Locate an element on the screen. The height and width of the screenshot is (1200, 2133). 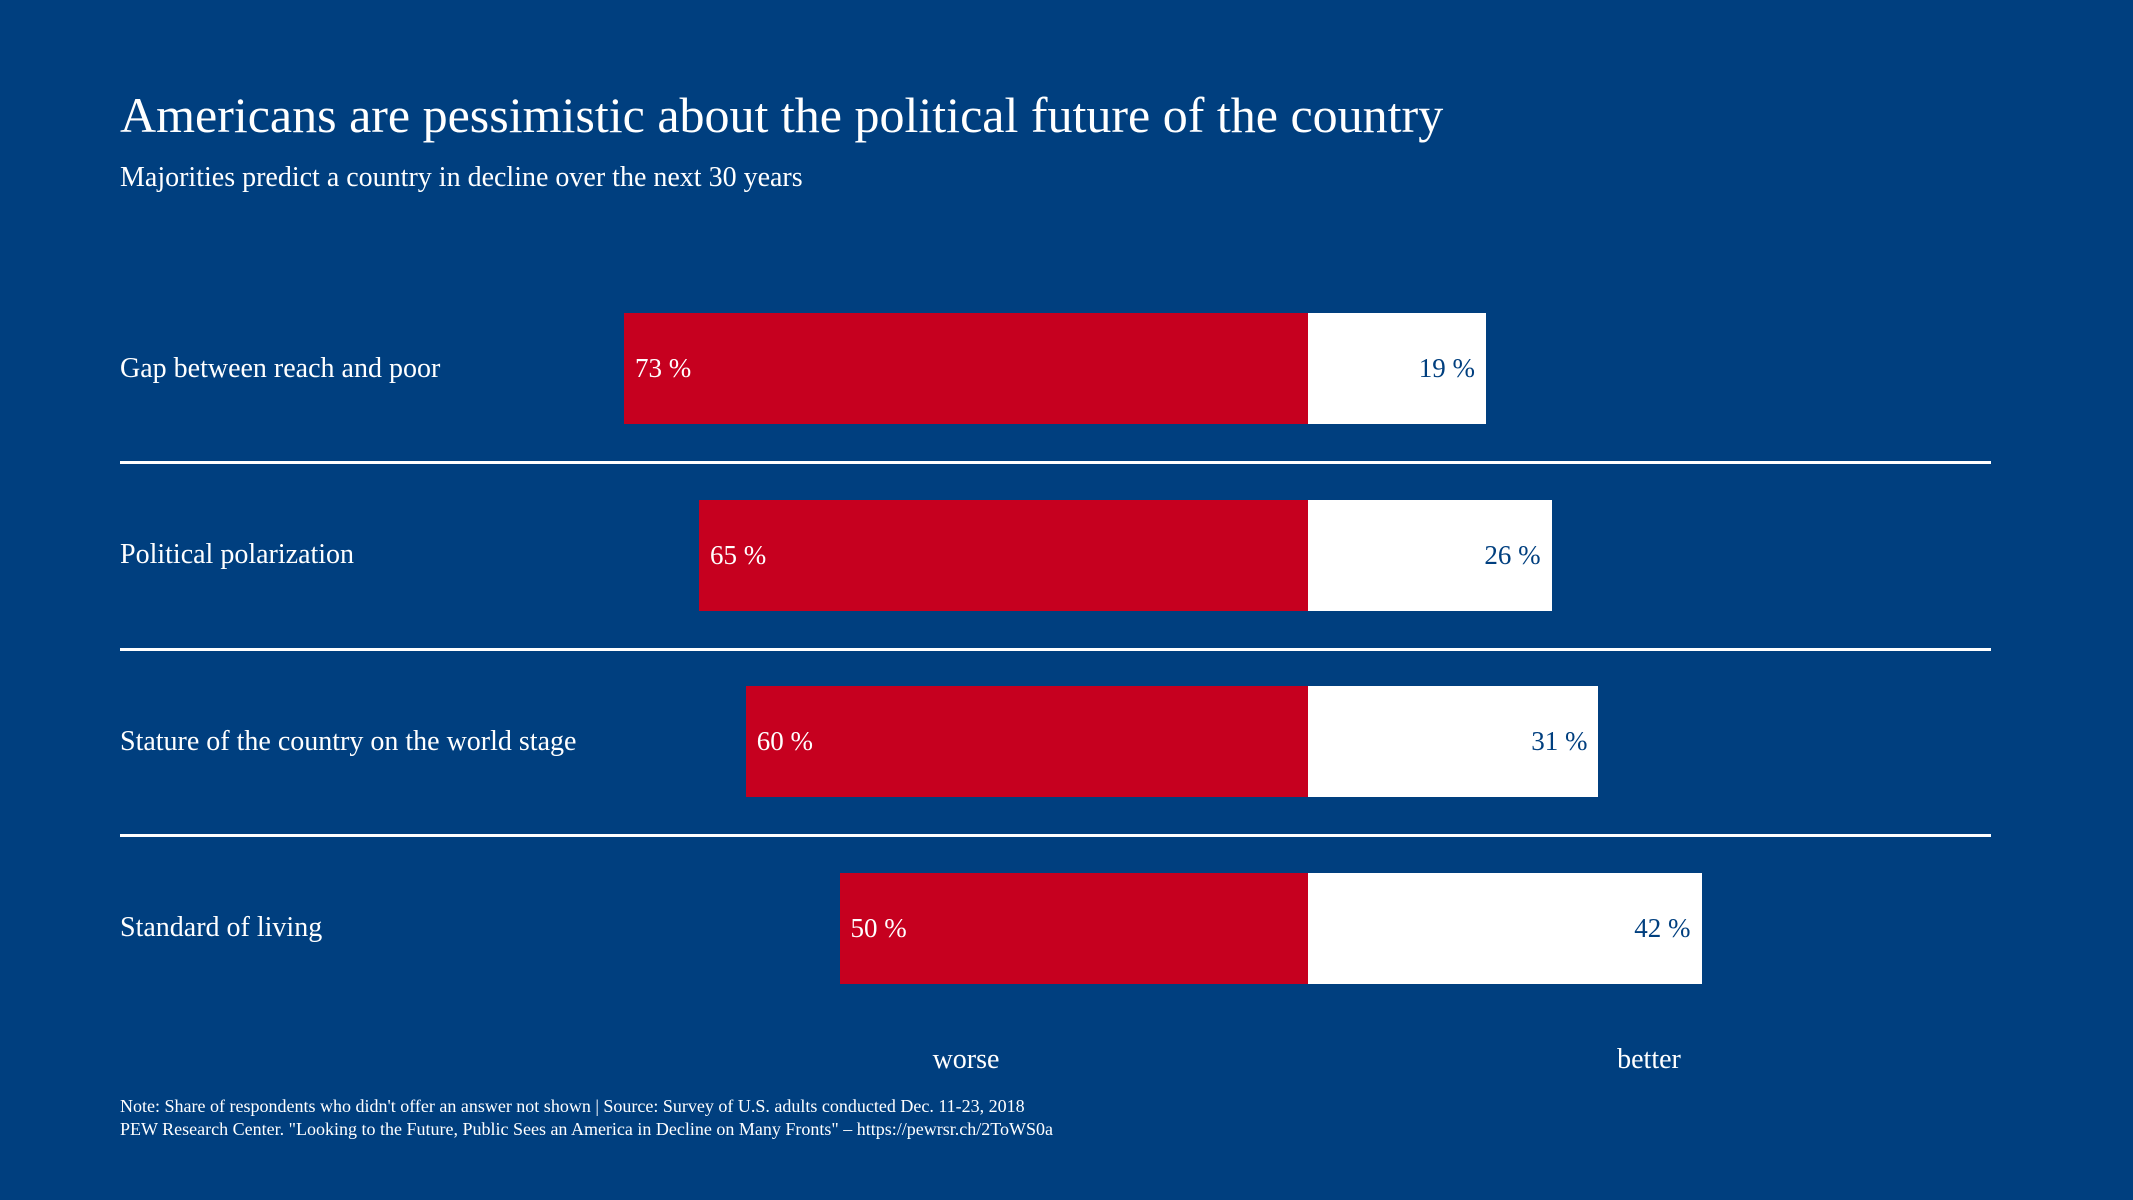
data-label-worse: 60 % is located at coordinates (785, 741).